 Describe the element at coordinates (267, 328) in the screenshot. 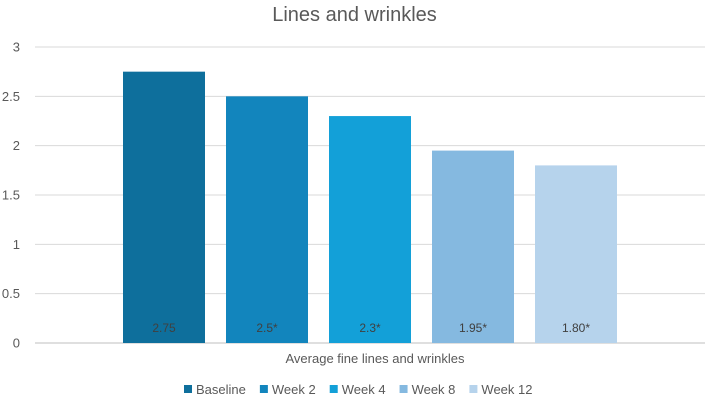

I see `data-label-week-2: 2.5*` at that location.